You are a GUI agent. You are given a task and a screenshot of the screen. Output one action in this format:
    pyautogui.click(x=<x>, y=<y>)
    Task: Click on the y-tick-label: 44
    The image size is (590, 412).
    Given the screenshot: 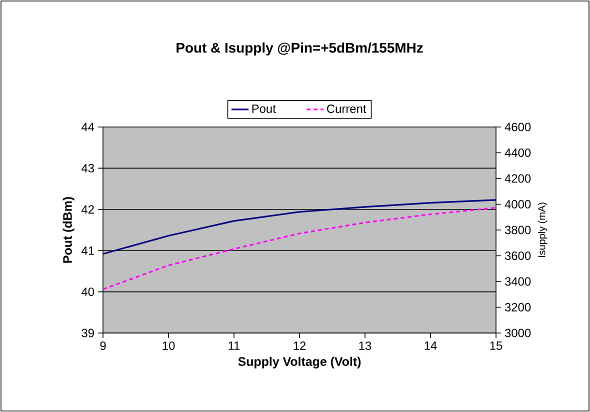 What is the action you would take?
    pyautogui.click(x=87, y=127)
    